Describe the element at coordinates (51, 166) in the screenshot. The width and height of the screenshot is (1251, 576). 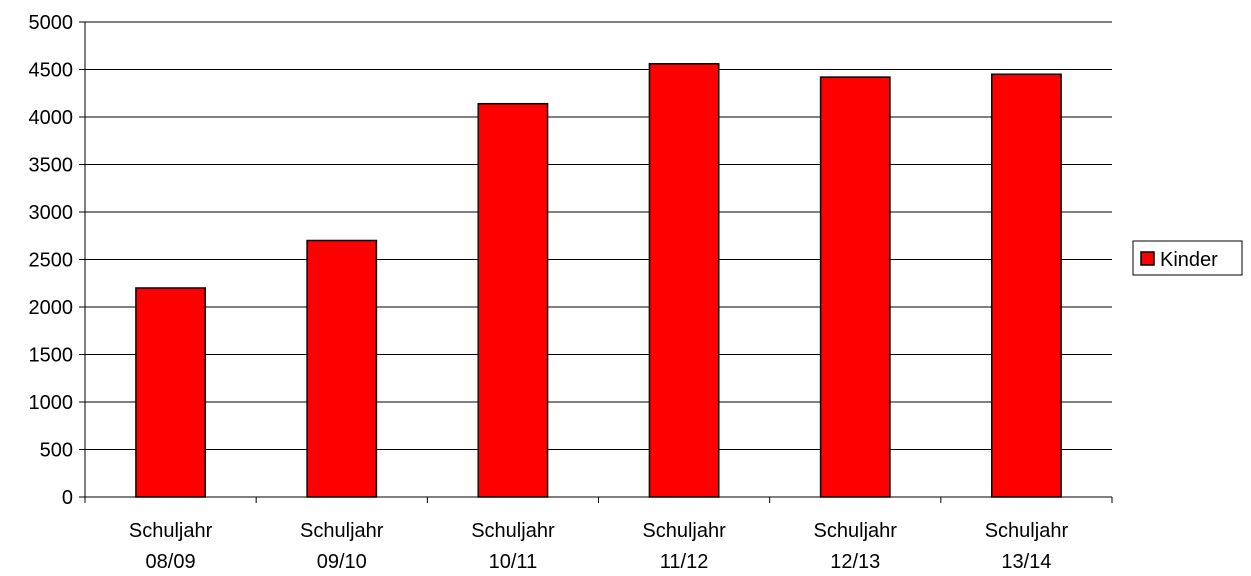
I see `y-tick-label: 3500` at that location.